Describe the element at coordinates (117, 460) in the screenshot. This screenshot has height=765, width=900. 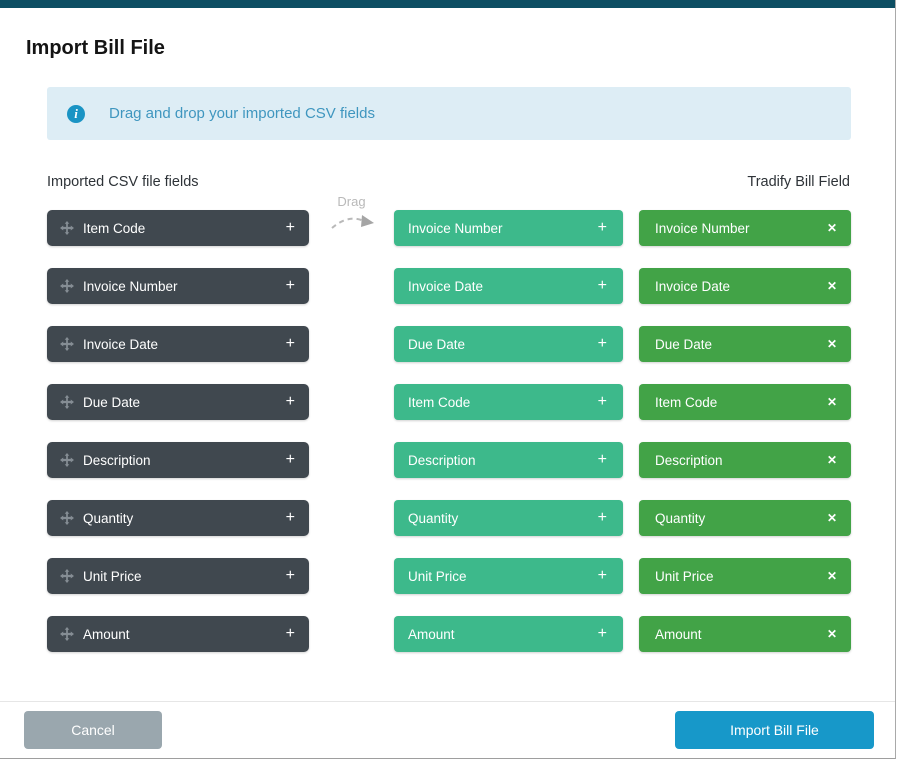
I see `csv-field-label: Description` at that location.